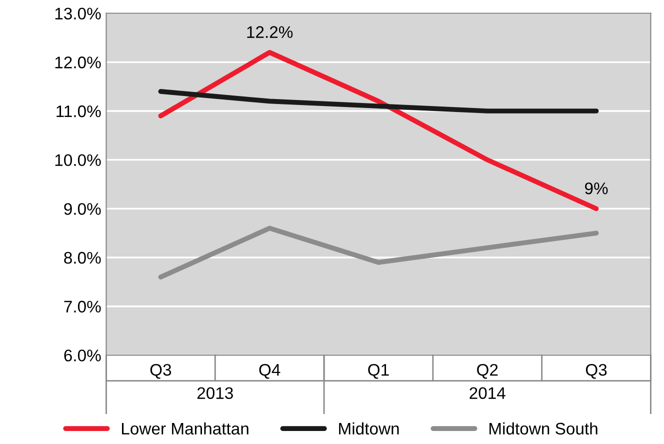  What do you see at coordinates (82, 306) in the screenshot?
I see `y-tick-label: 7.0%` at bounding box center [82, 306].